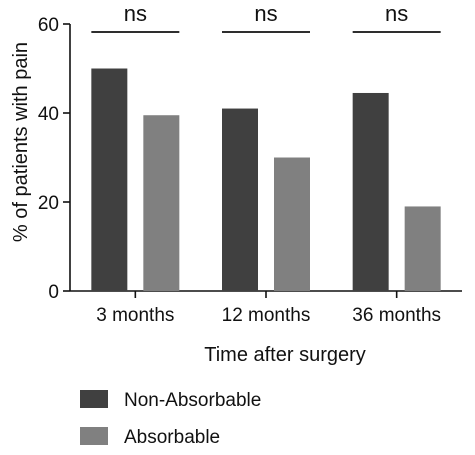 Image resolution: width=475 pixels, height=455 pixels. Describe the element at coordinates (21, 142) in the screenshot. I see `y-axis-title: % of patients with pain` at that location.